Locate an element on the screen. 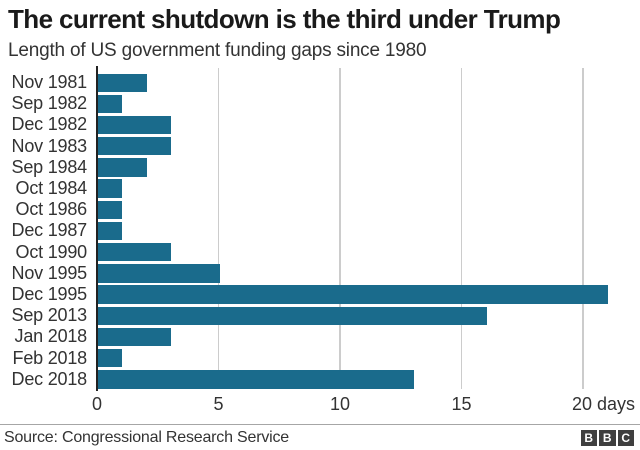  y-axis-label: Sep 2013 is located at coordinates (49, 315).